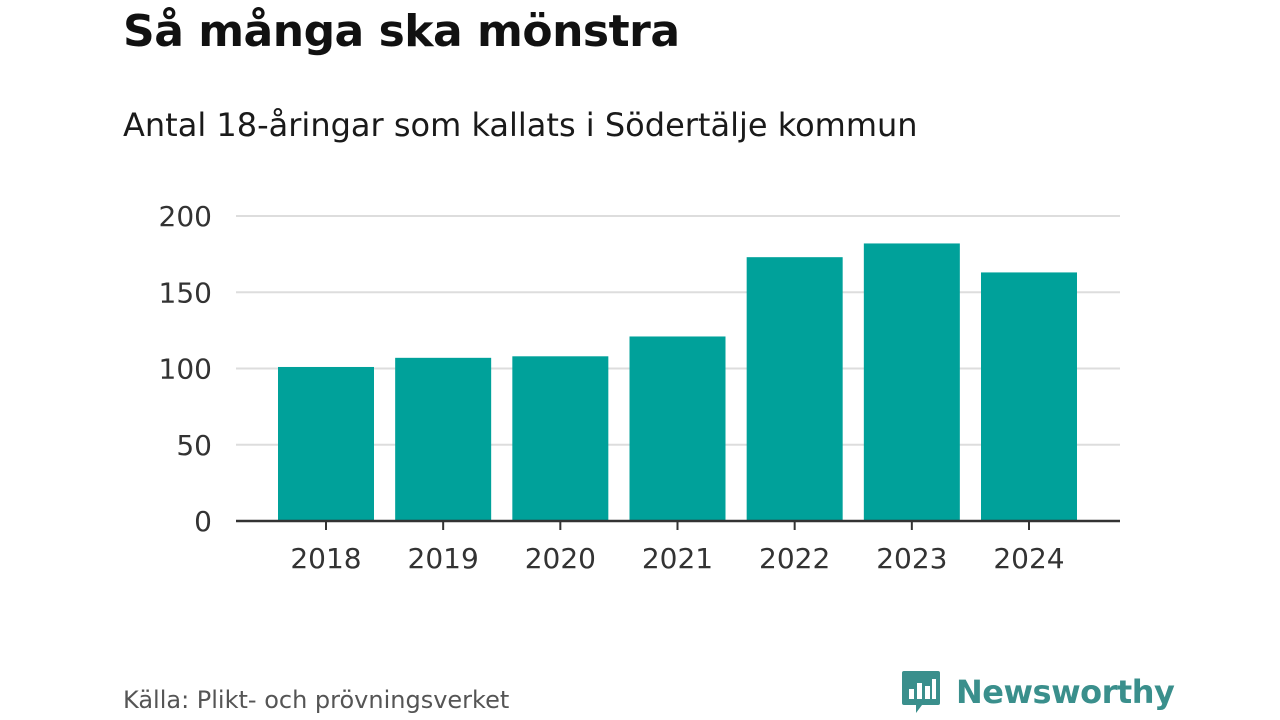 The width and height of the screenshot is (1280, 720). Describe the element at coordinates (560, 558) in the screenshot. I see `x-tick-label: 2020` at that location.